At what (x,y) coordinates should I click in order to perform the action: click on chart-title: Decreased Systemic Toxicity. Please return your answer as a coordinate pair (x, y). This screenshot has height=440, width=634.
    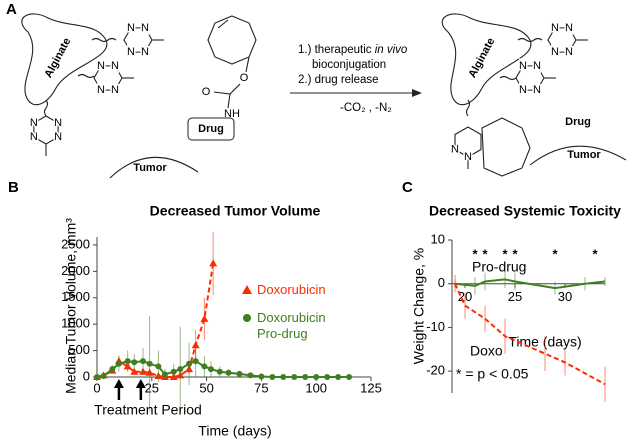
    Looking at the image, I should click on (525, 211).